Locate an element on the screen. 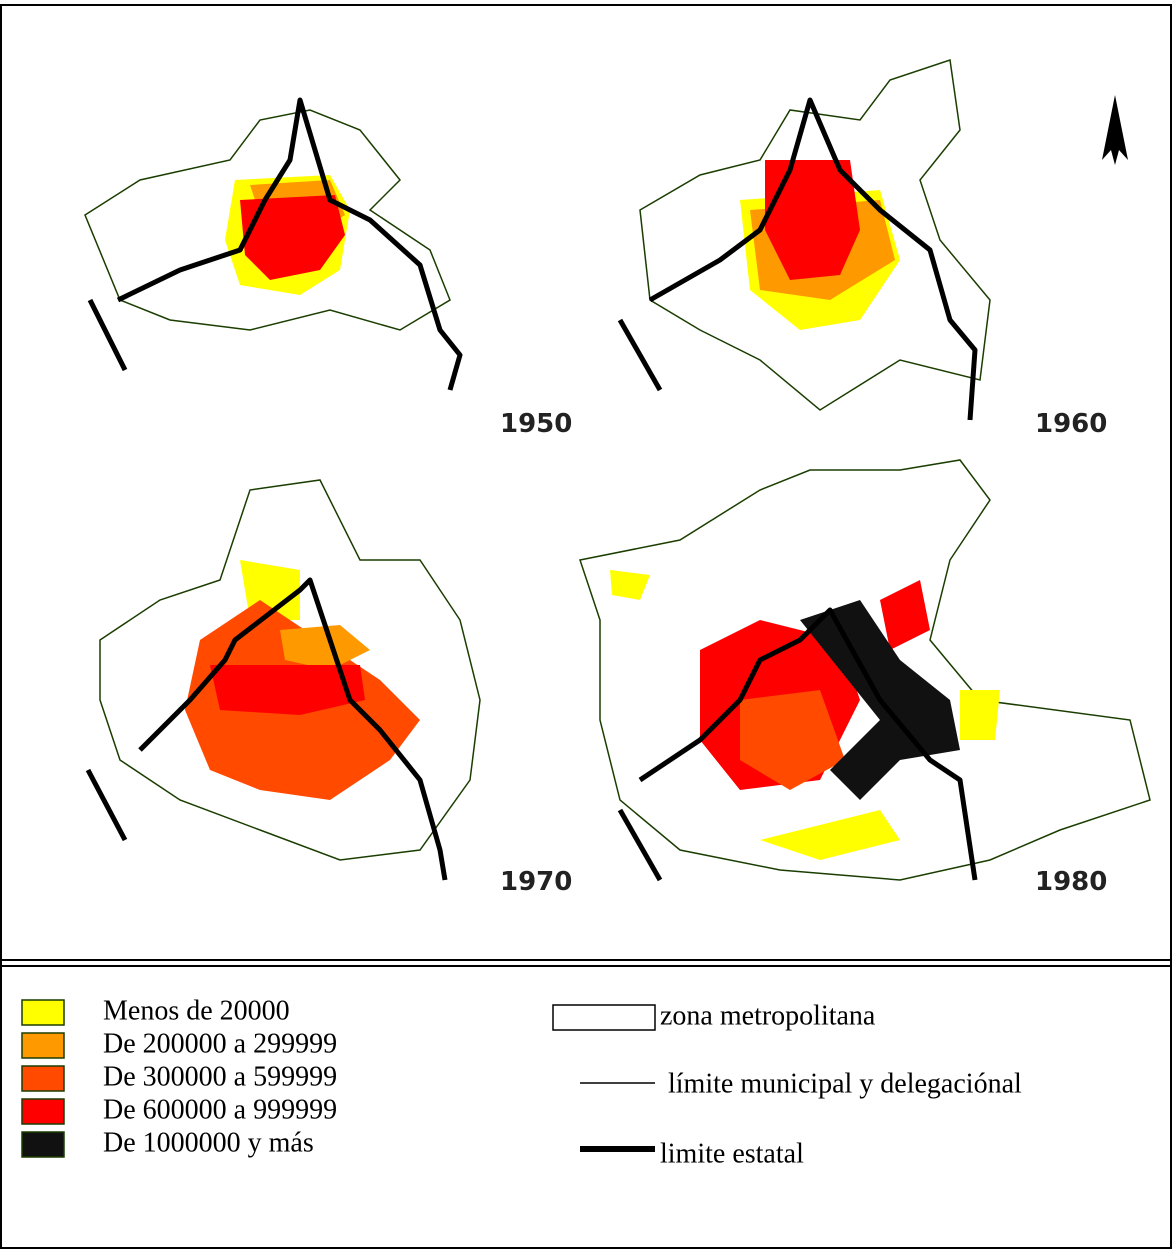 The height and width of the screenshot is (1249, 1172). legend-label: límite municipal y delegaciónal is located at coordinates (845, 1083).